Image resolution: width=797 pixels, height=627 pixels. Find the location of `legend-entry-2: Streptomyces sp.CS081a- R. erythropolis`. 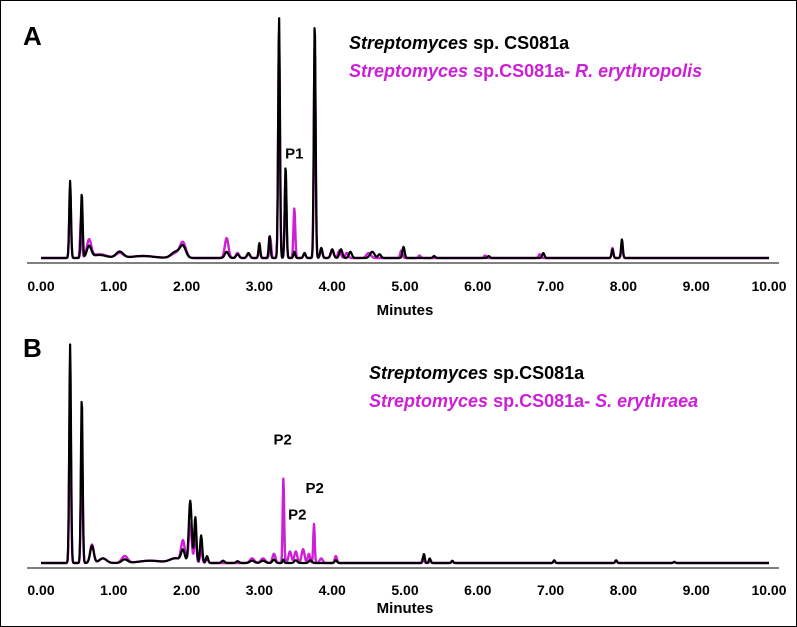

legend-entry-2: Streptomyces sp.CS081a- R. erythropolis is located at coordinates (525, 71).